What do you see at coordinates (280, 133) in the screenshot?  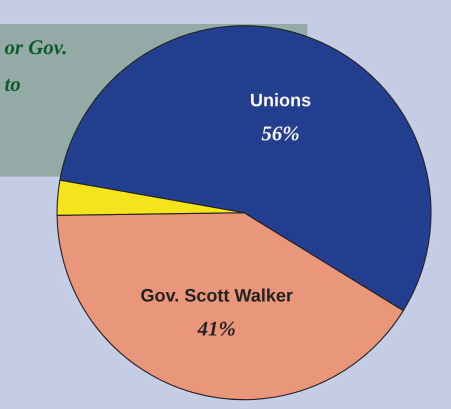 I see `data-label: 56%` at bounding box center [280, 133].